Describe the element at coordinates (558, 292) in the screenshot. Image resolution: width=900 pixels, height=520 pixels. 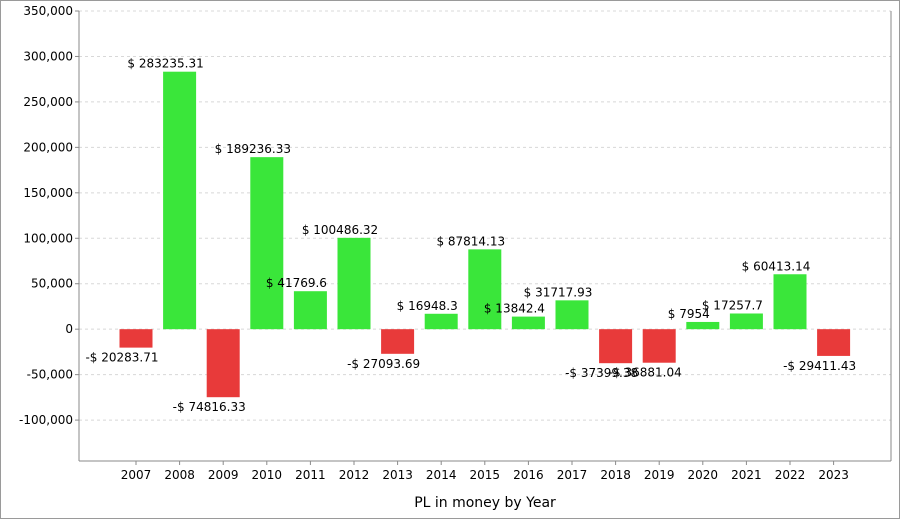
I see `data-label: $ 31717.93` at that location.